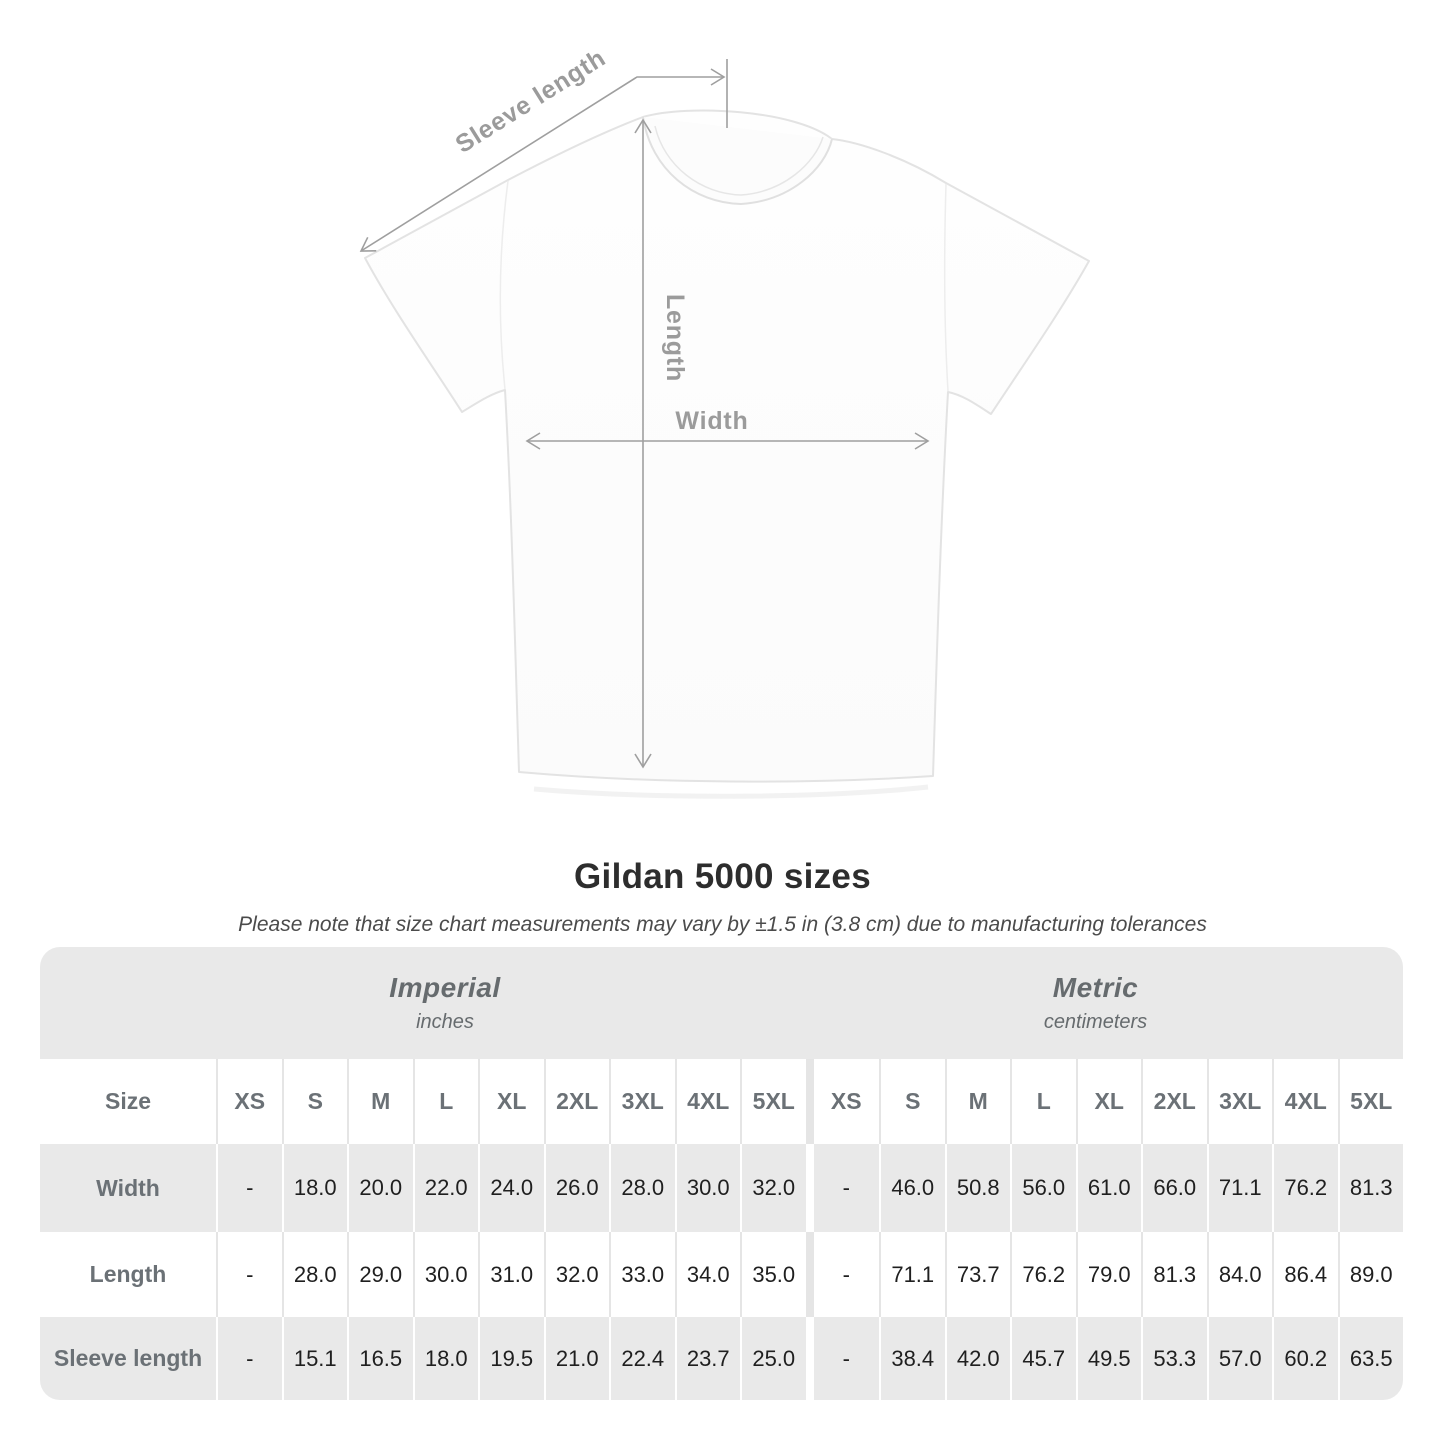  What do you see at coordinates (1043, 1274) in the screenshot?
I see `length-metric-l: 76.2` at bounding box center [1043, 1274].